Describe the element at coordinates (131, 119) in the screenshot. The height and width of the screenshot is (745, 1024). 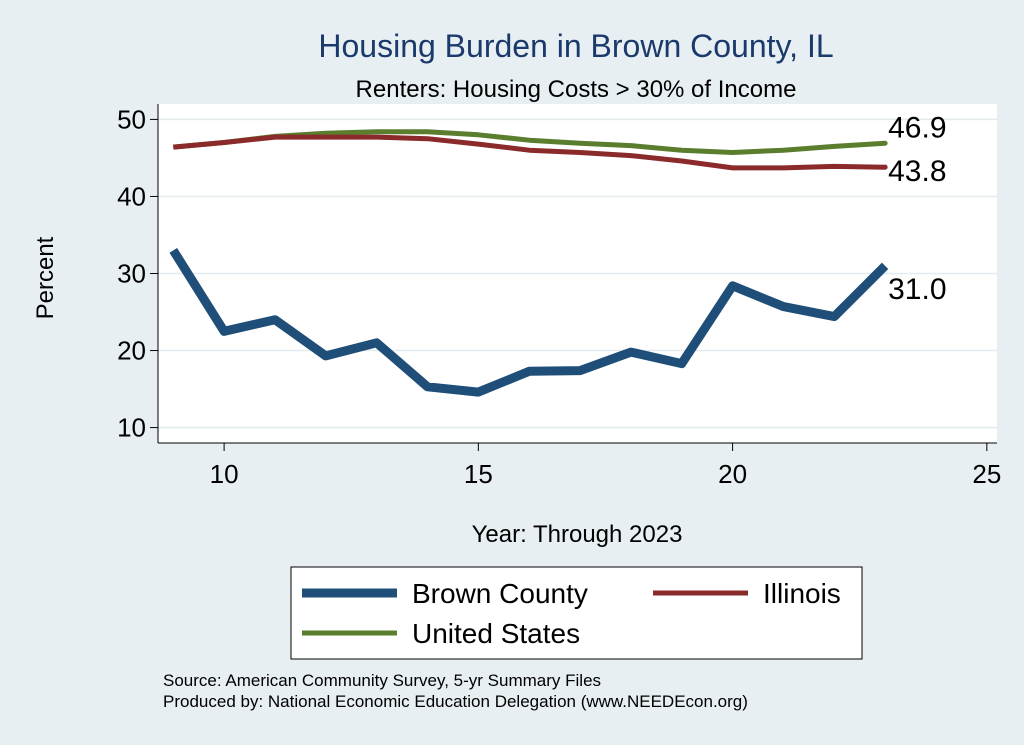
I see `y-tick-label: 50` at that location.